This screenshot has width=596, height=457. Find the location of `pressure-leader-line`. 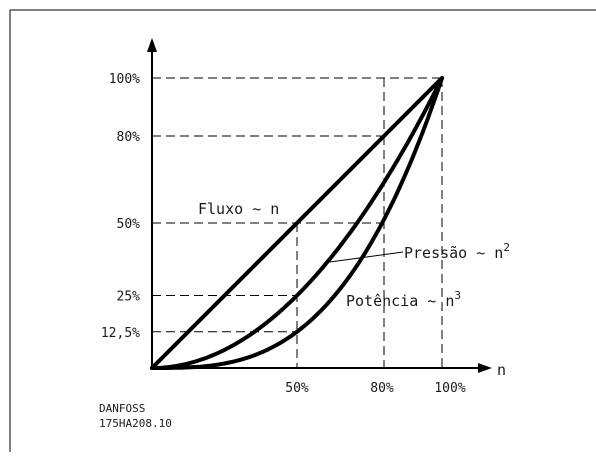

pressure-leader-line is located at coordinates (366, 257).